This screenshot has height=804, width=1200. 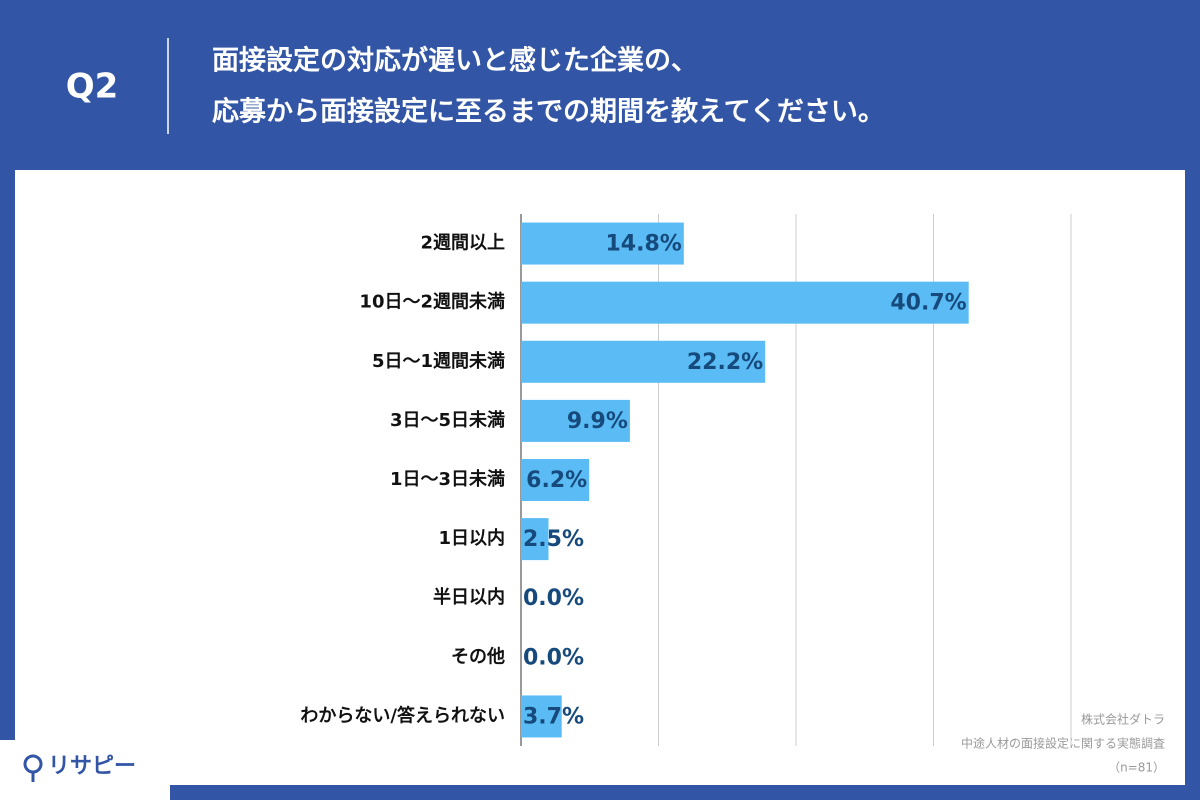 What do you see at coordinates (438, 361) in the screenshot?
I see `y-tick-label: 5日〜1週間未満` at bounding box center [438, 361].